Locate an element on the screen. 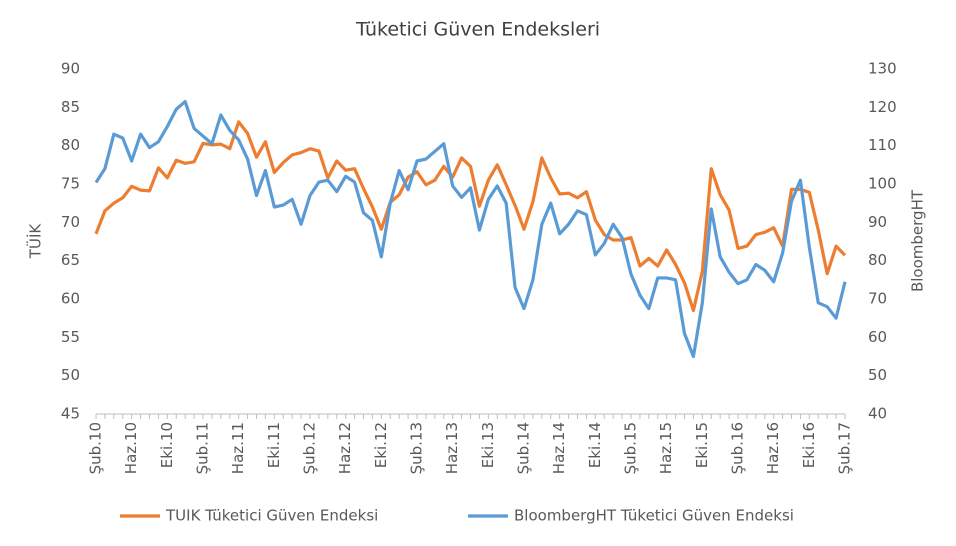  y-tick-label: 50 is located at coordinates (70, 375).